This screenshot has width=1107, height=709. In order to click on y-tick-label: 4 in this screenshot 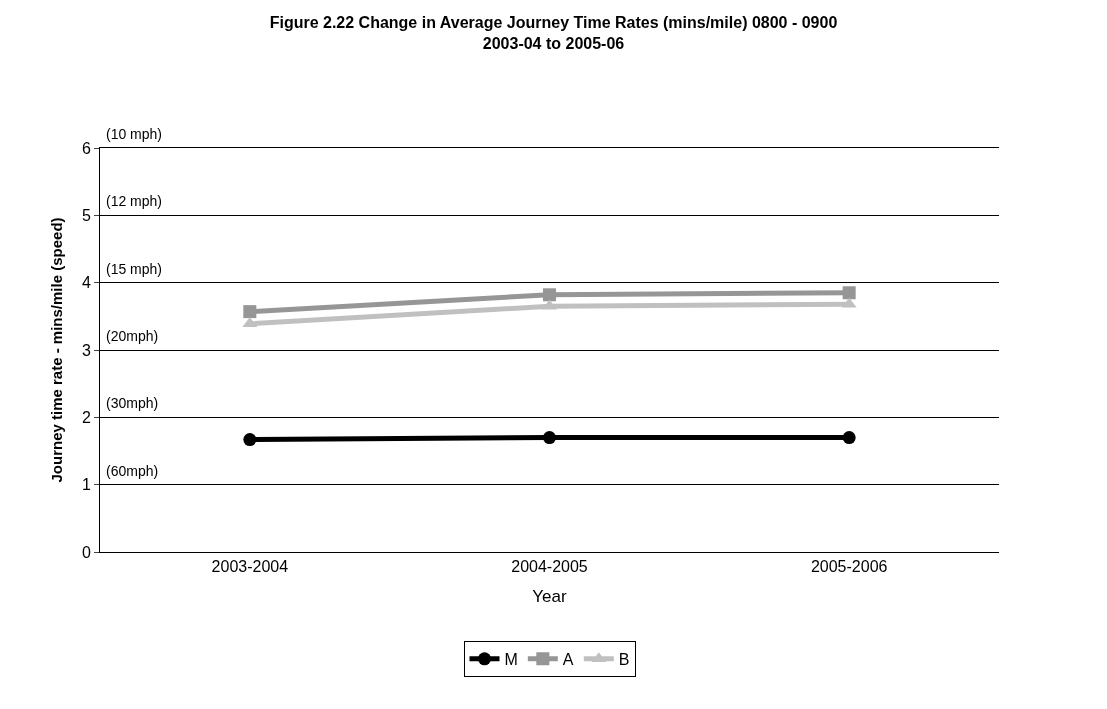, I will do `click(86, 283)`.